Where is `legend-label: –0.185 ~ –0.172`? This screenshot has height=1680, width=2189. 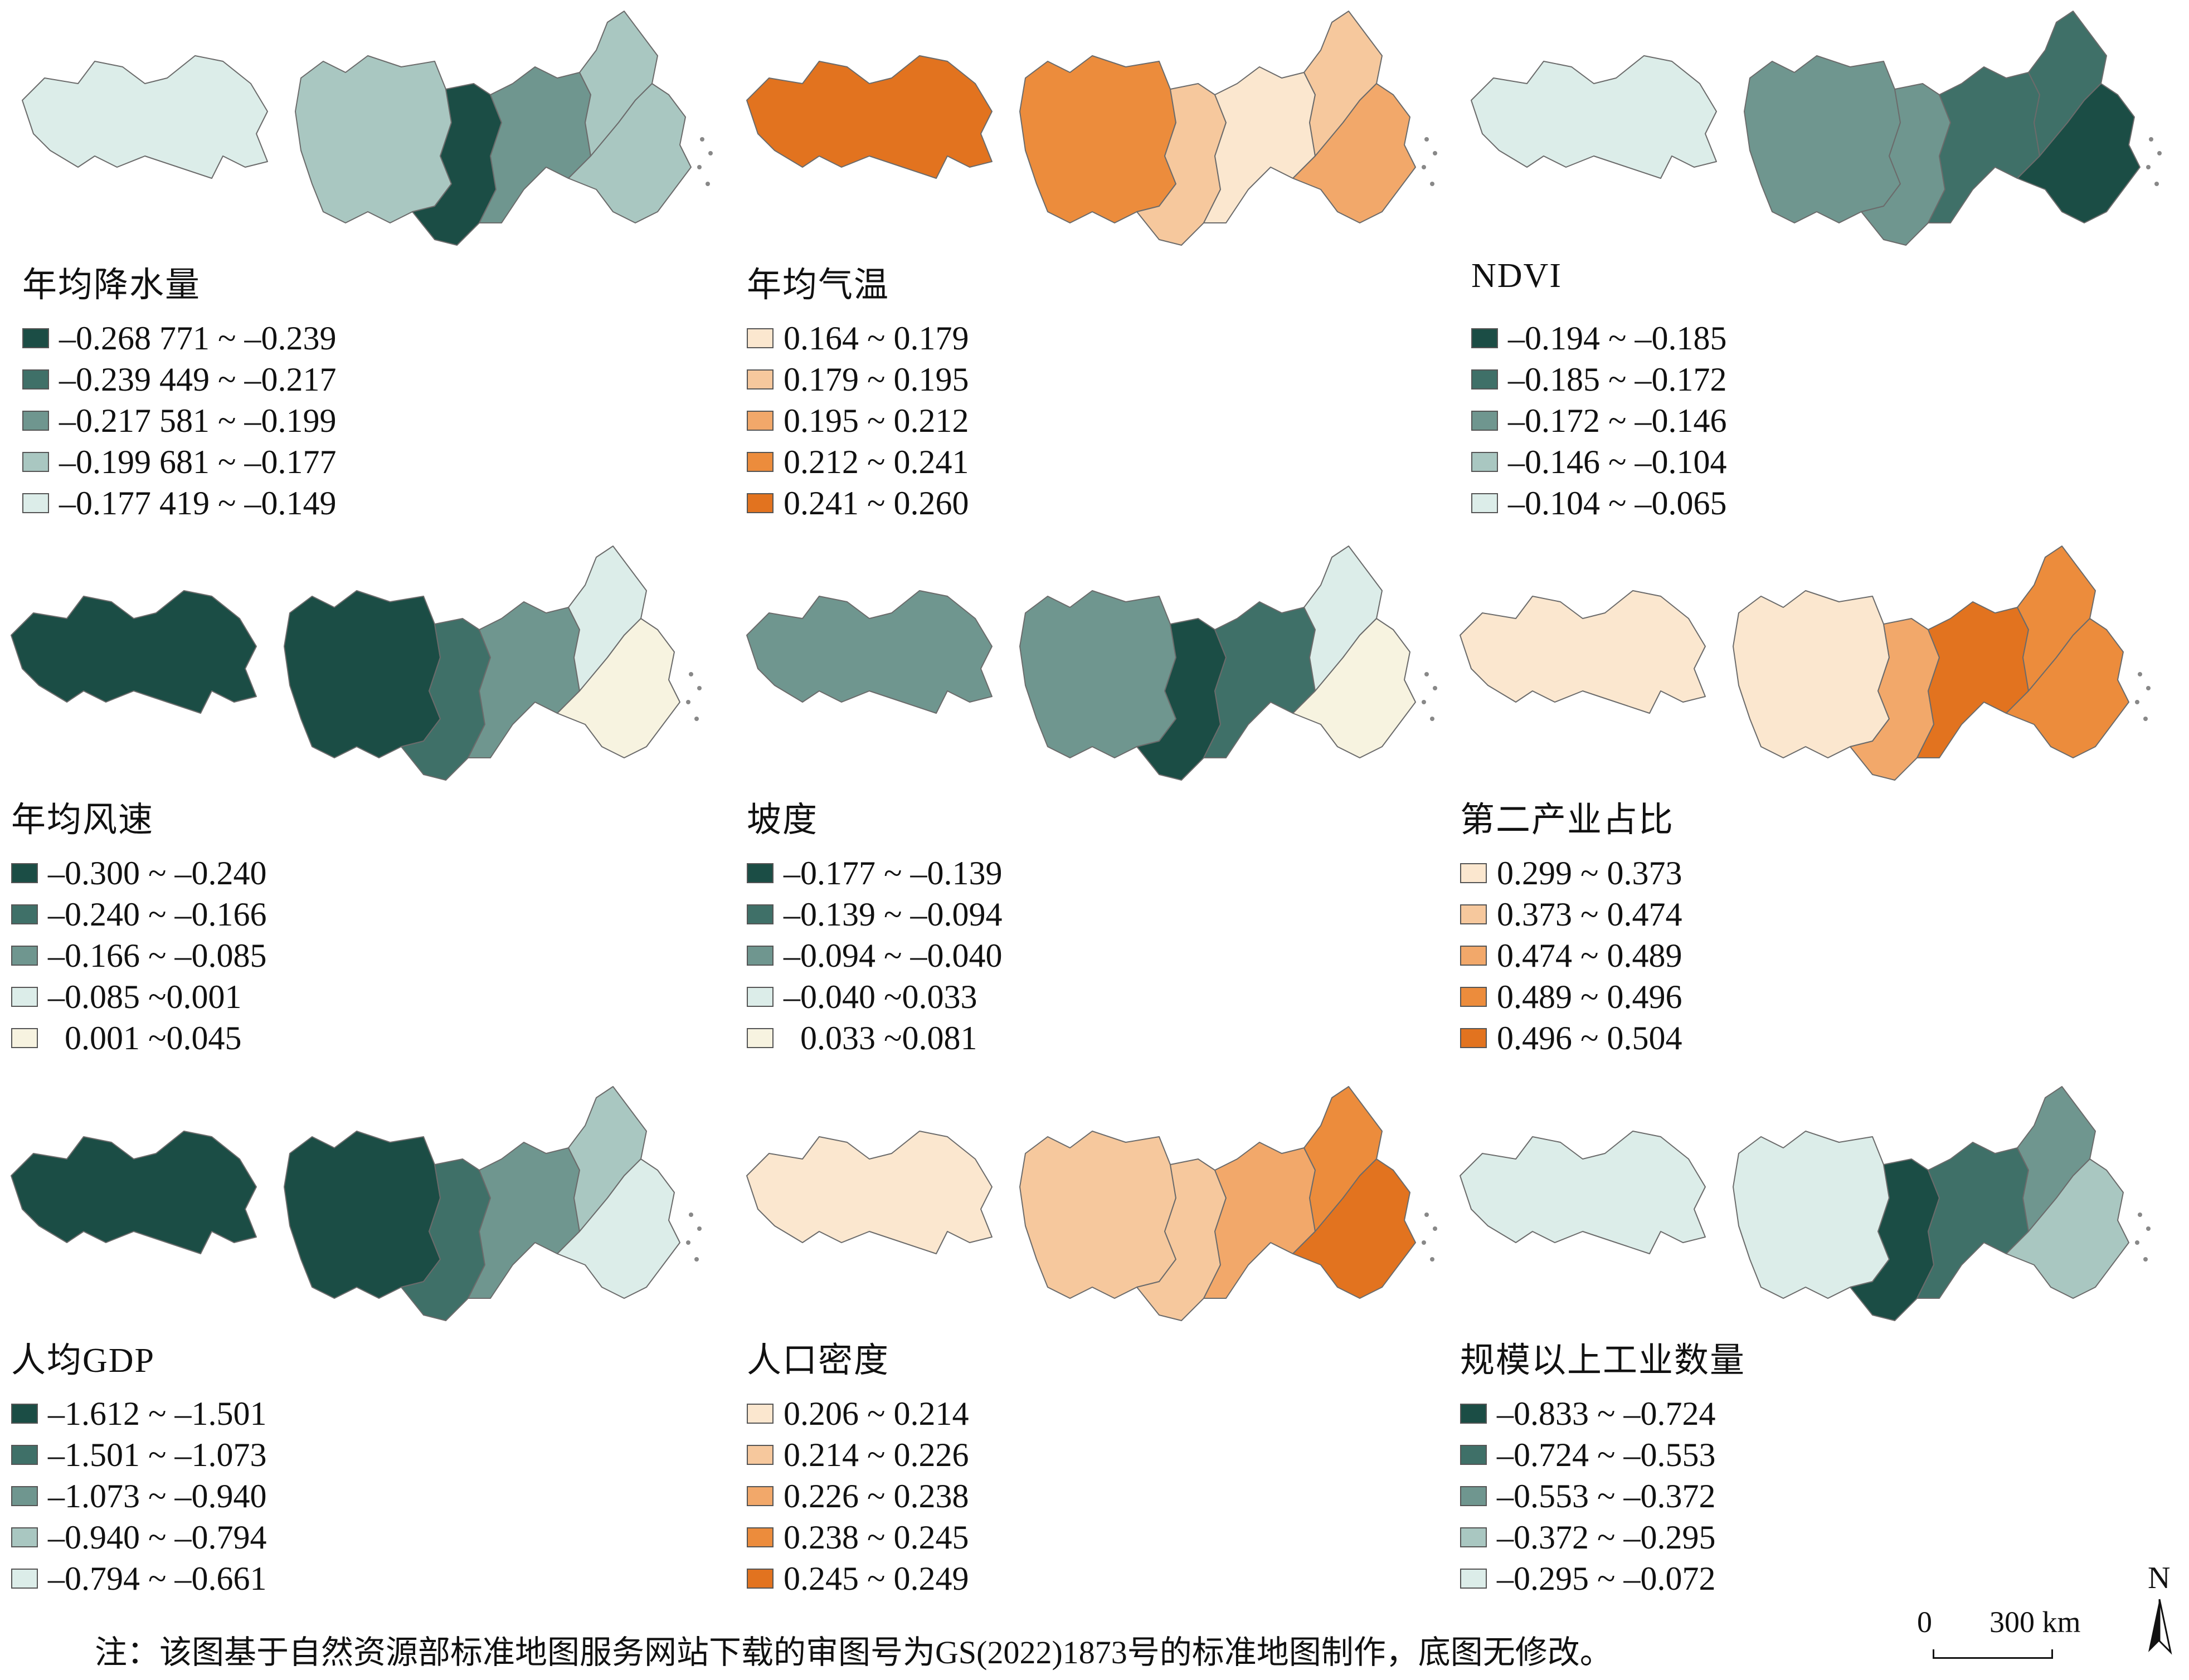
legend-label: –0.185 ~ –0.172 is located at coordinates (1617, 380).